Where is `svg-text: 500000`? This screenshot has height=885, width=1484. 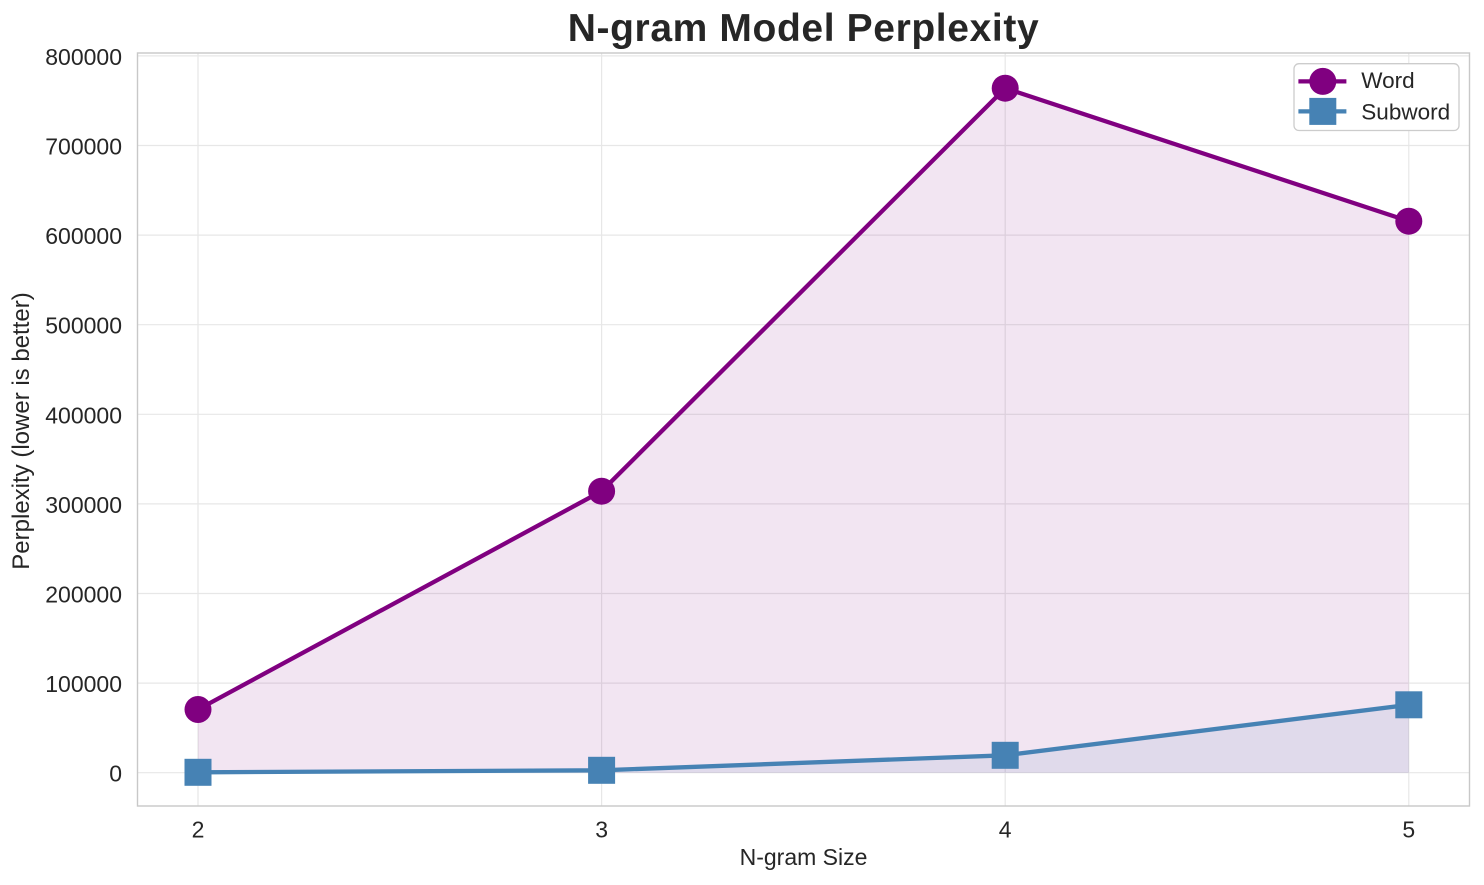
svg-text: 500000 is located at coordinates (83, 326).